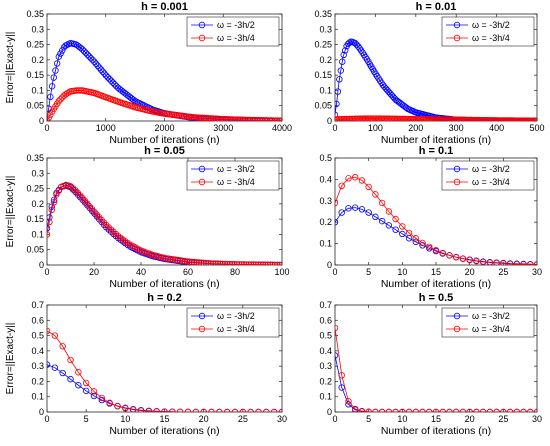 This screenshot has height=446, width=550. What do you see at coordinates (323, 14) in the screenshot?
I see `y-tick-label: 0.35` at bounding box center [323, 14].